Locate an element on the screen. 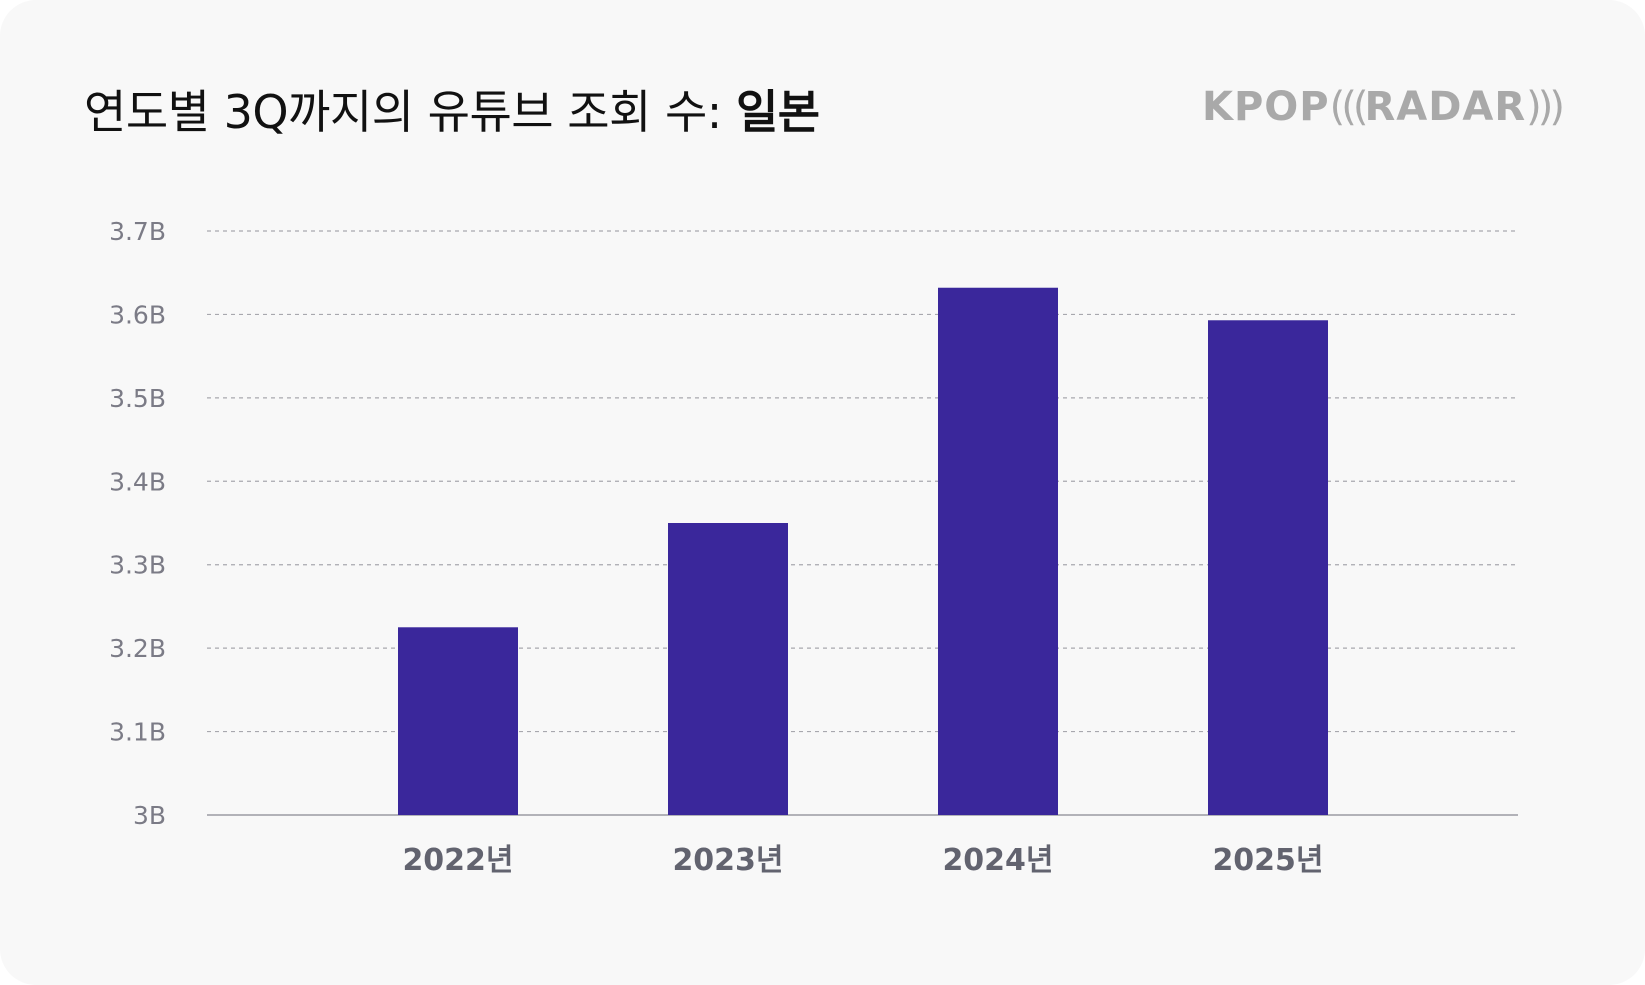  y-tick-label: 3.1B is located at coordinates (137, 732).